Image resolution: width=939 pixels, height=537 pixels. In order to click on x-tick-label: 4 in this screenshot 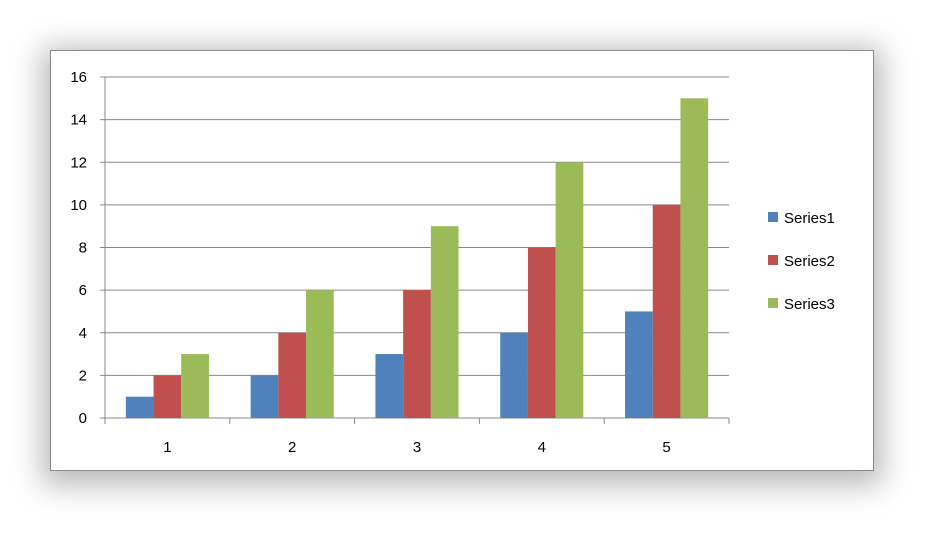, I will do `click(542, 447)`.